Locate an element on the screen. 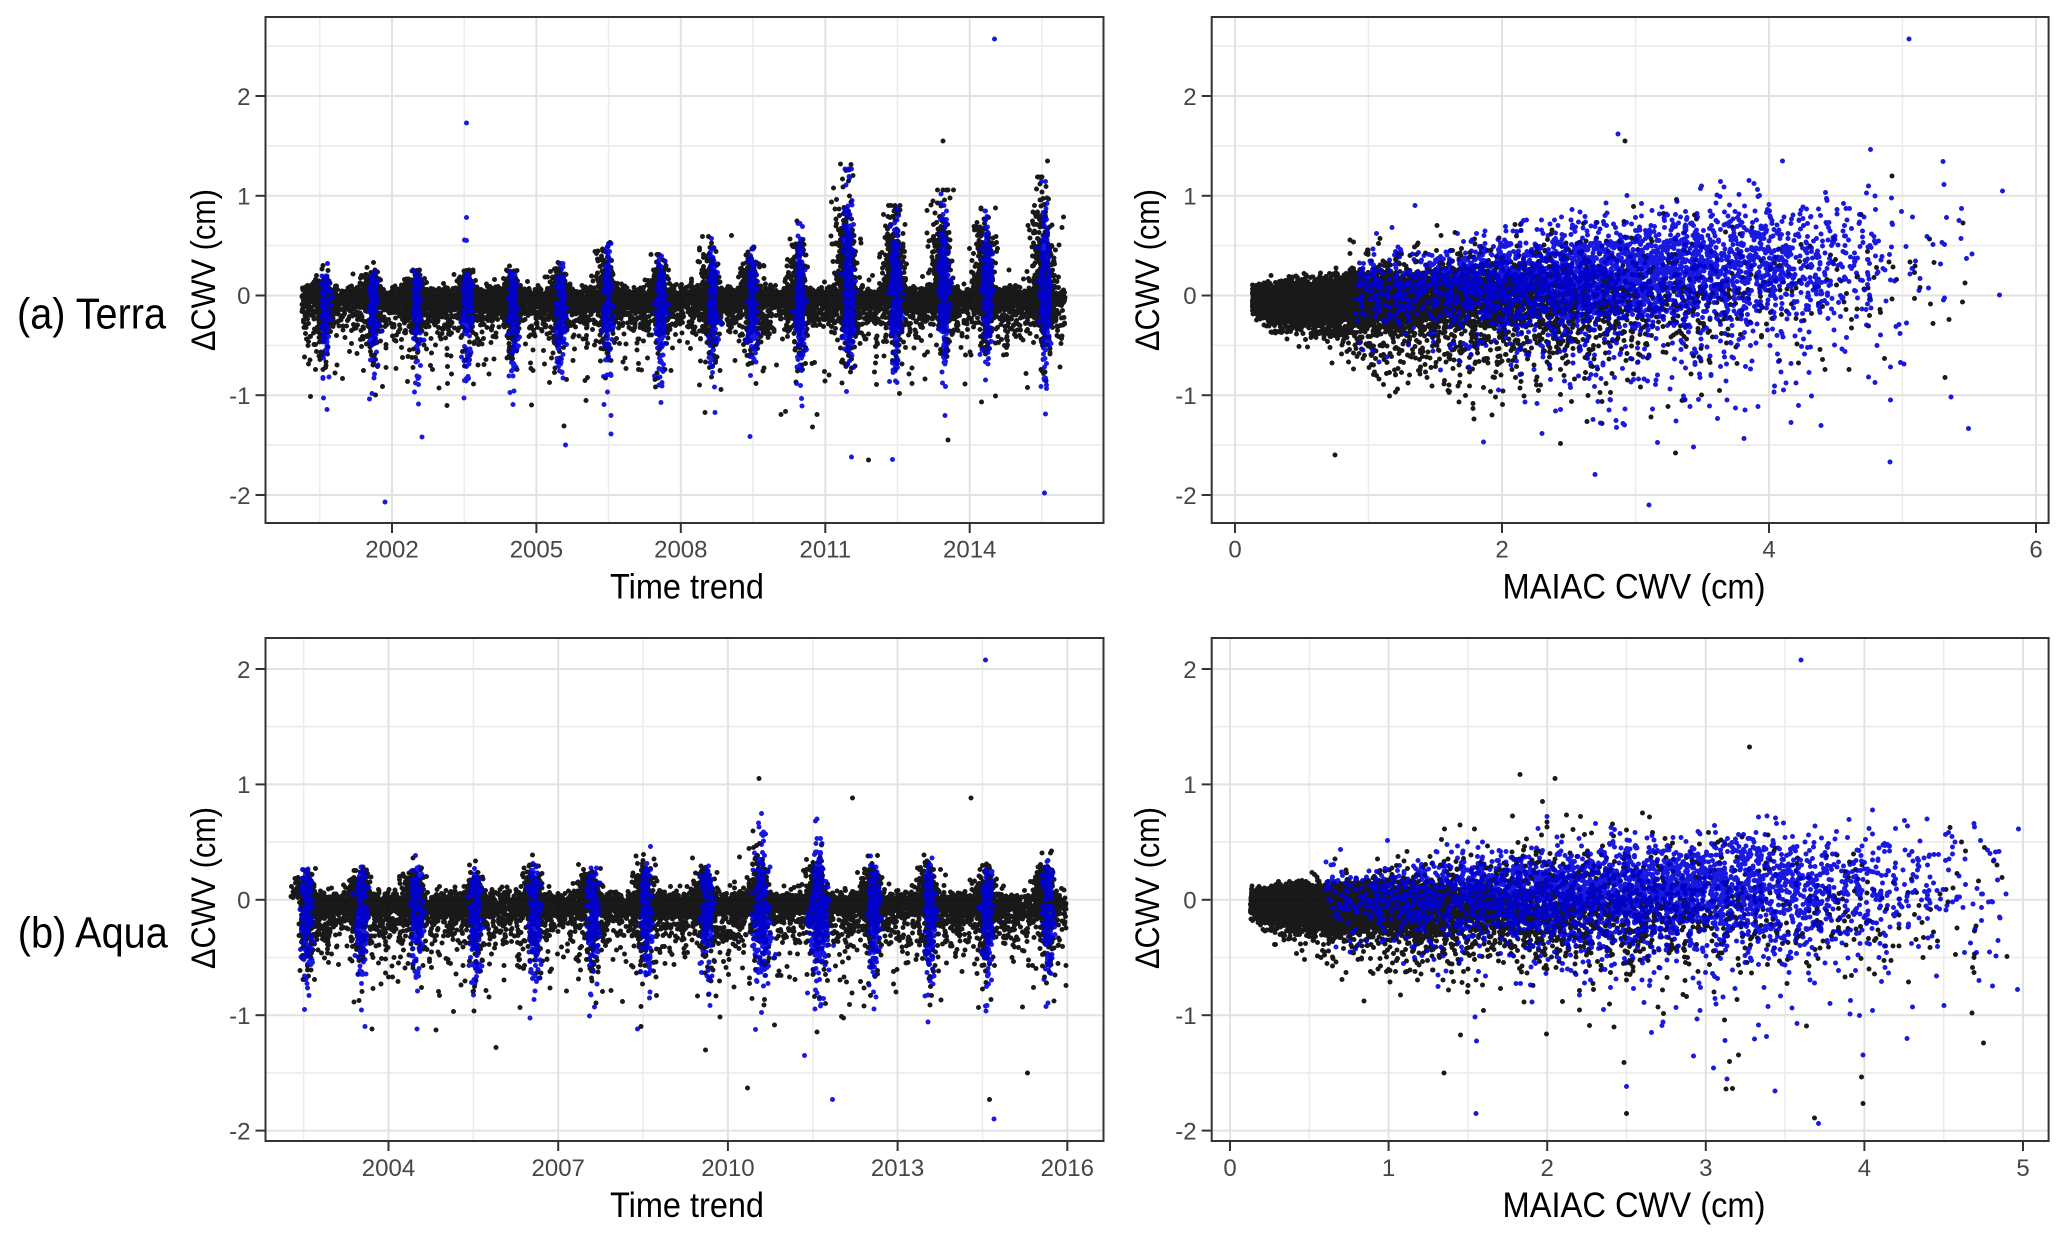 This screenshot has width=2067, height=1238. svg-text: 3 is located at coordinates (1705, 1168).